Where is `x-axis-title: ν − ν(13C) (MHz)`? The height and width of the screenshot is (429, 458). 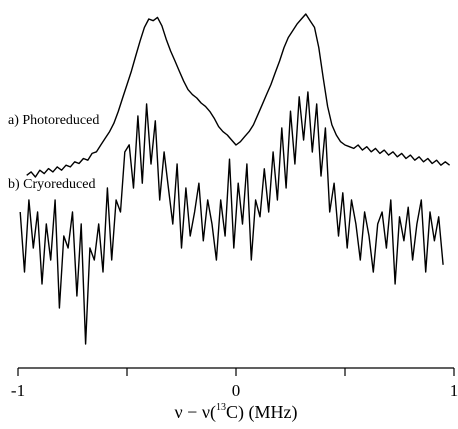 x-axis-title: ν − ν(13C) (MHz) is located at coordinates (236, 412).